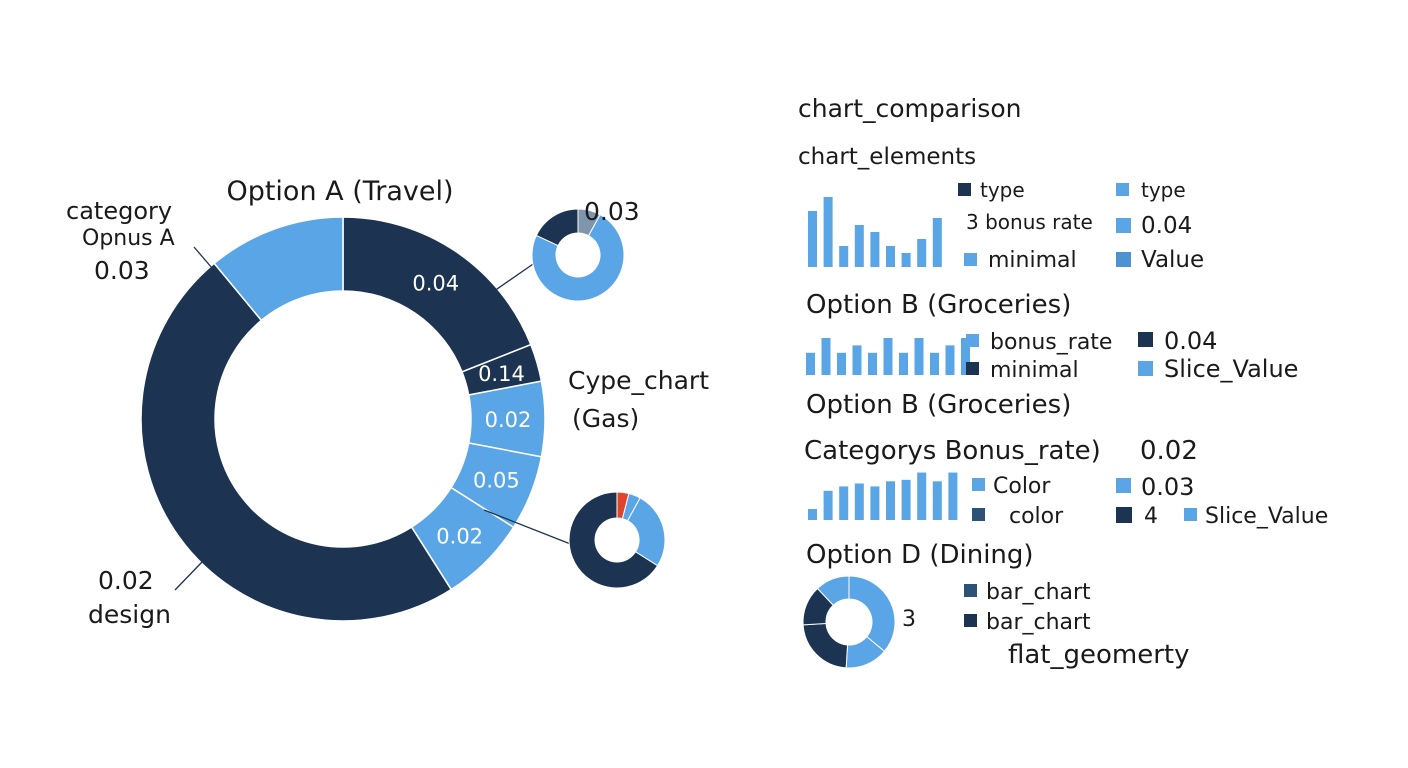 This screenshot has width=1408, height=768. I want to click on legend-swatch-minimal, so click(970, 259).